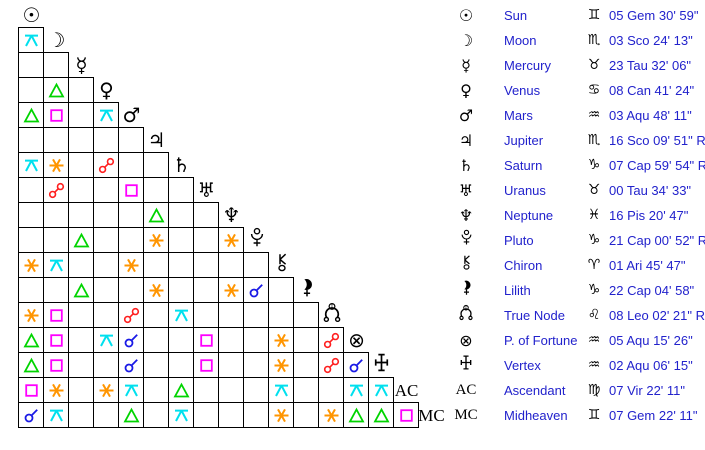 The width and height of the screenshot is (705, 450). Describe the element at coordinates (577, 140) in the screenshot. I see `position-row-jupiter: ♃ Jupiter ♏ 16 Sco 09' 51" R` at that location.